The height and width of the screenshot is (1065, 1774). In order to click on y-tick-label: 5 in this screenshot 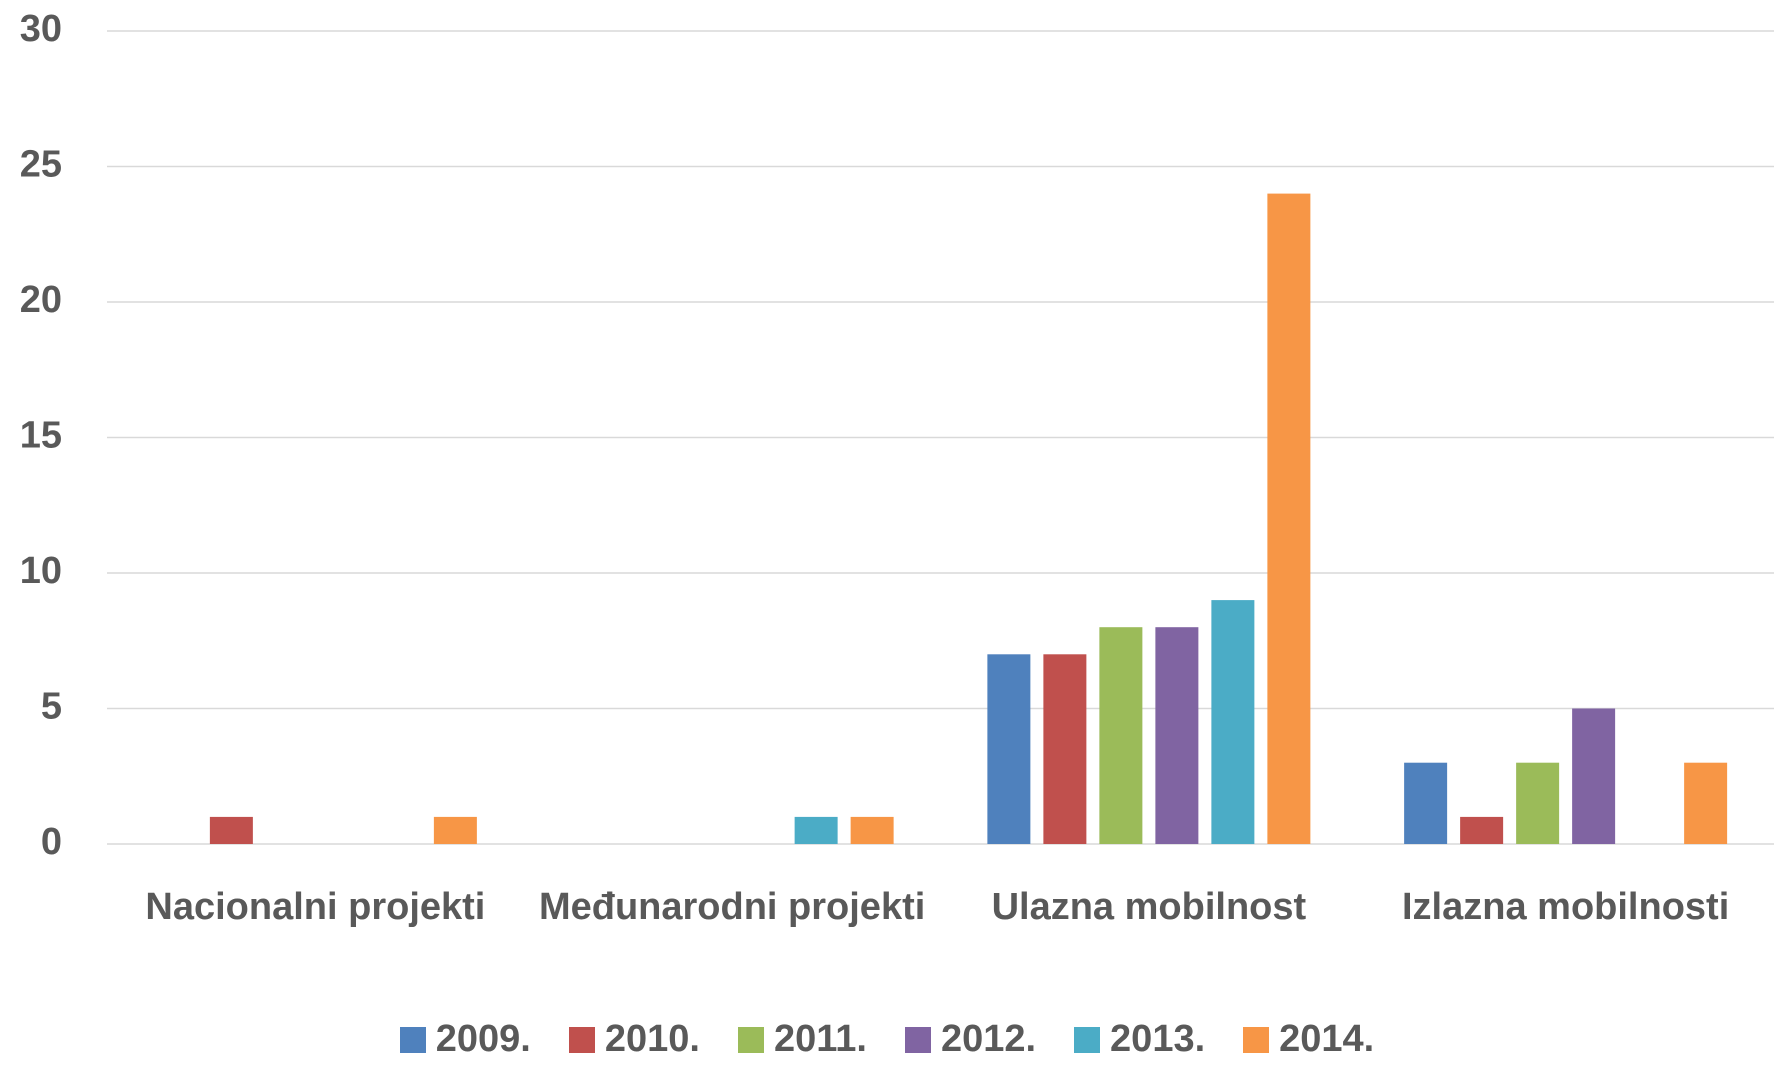, I will do `click(51, 707)`.